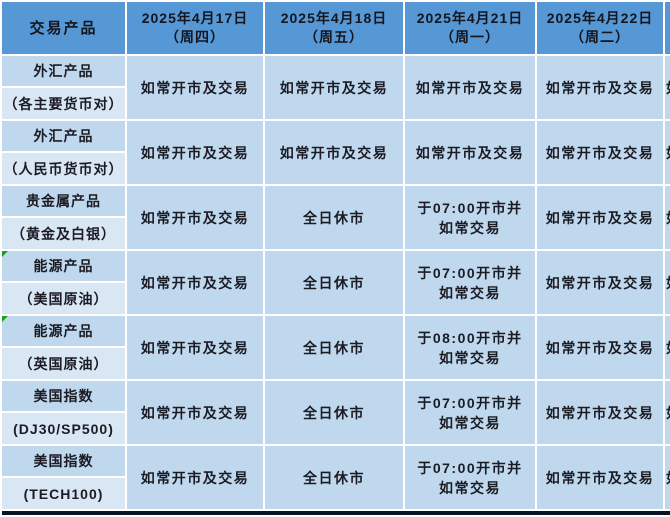 This screenshot has width=670, height=517. I want to click on header-product-label: 交易产品, so click(63, 28).